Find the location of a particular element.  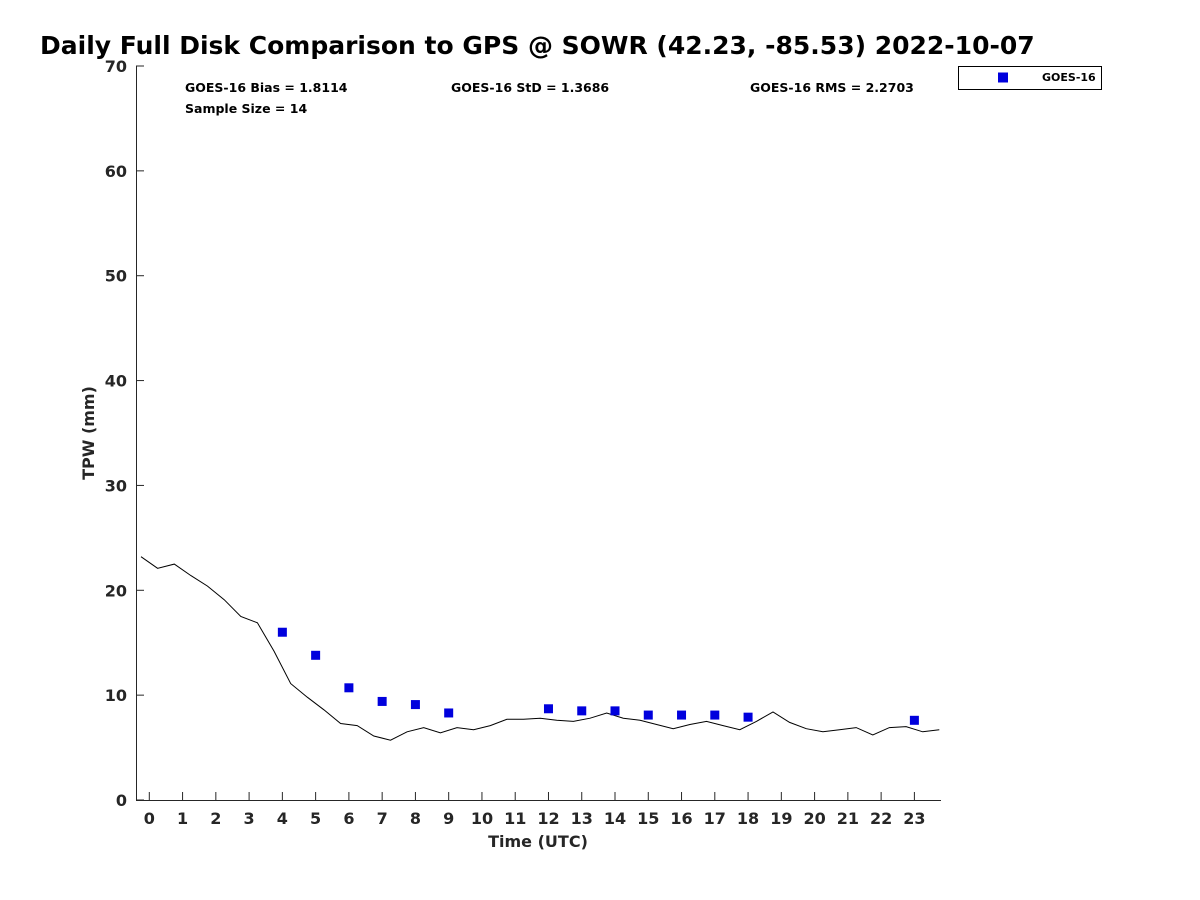

legend-box is located at coordinates (1030, 78).